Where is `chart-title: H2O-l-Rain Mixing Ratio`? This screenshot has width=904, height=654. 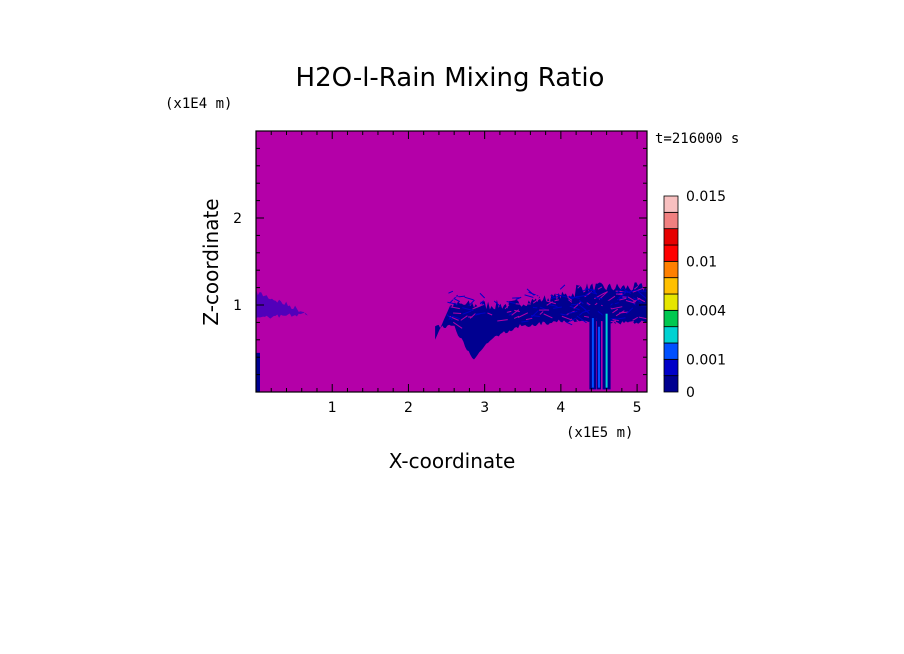 chart-title: H2O-l-Rain Mixing Ratio is located at coordinates (450, 78).